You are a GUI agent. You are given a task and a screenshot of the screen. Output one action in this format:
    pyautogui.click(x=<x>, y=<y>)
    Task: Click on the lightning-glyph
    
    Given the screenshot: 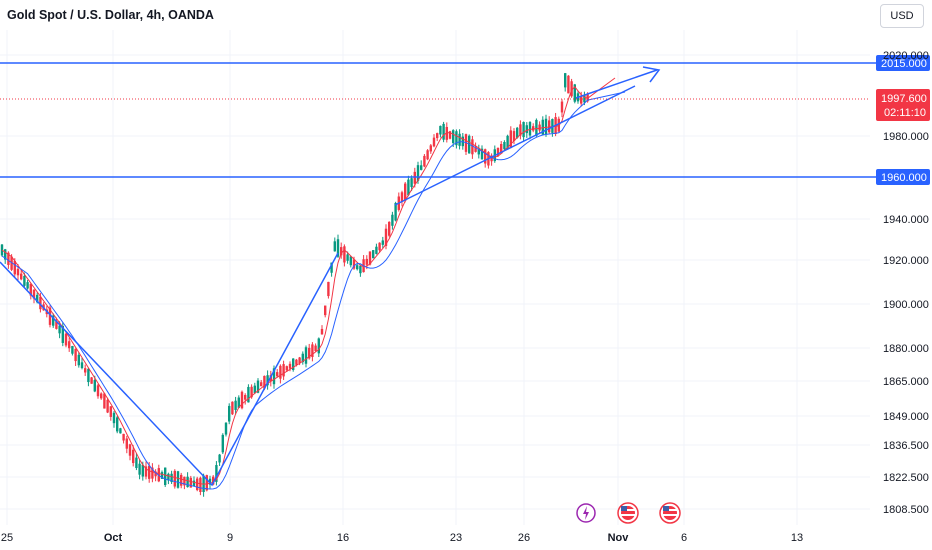 What is the action you would take?
    pyautogui.click(x=586, y=513)
    